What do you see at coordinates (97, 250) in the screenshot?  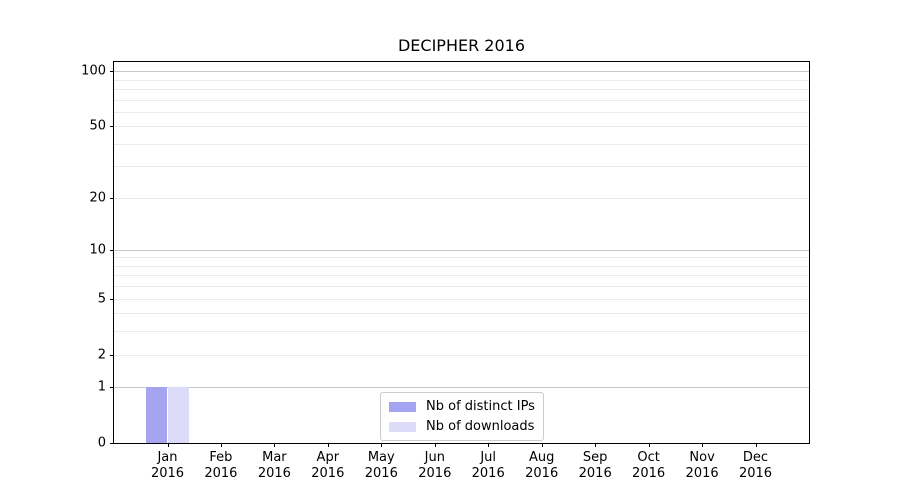 I see `y-tick-label-10: 10` at bounding box center [97, 250].